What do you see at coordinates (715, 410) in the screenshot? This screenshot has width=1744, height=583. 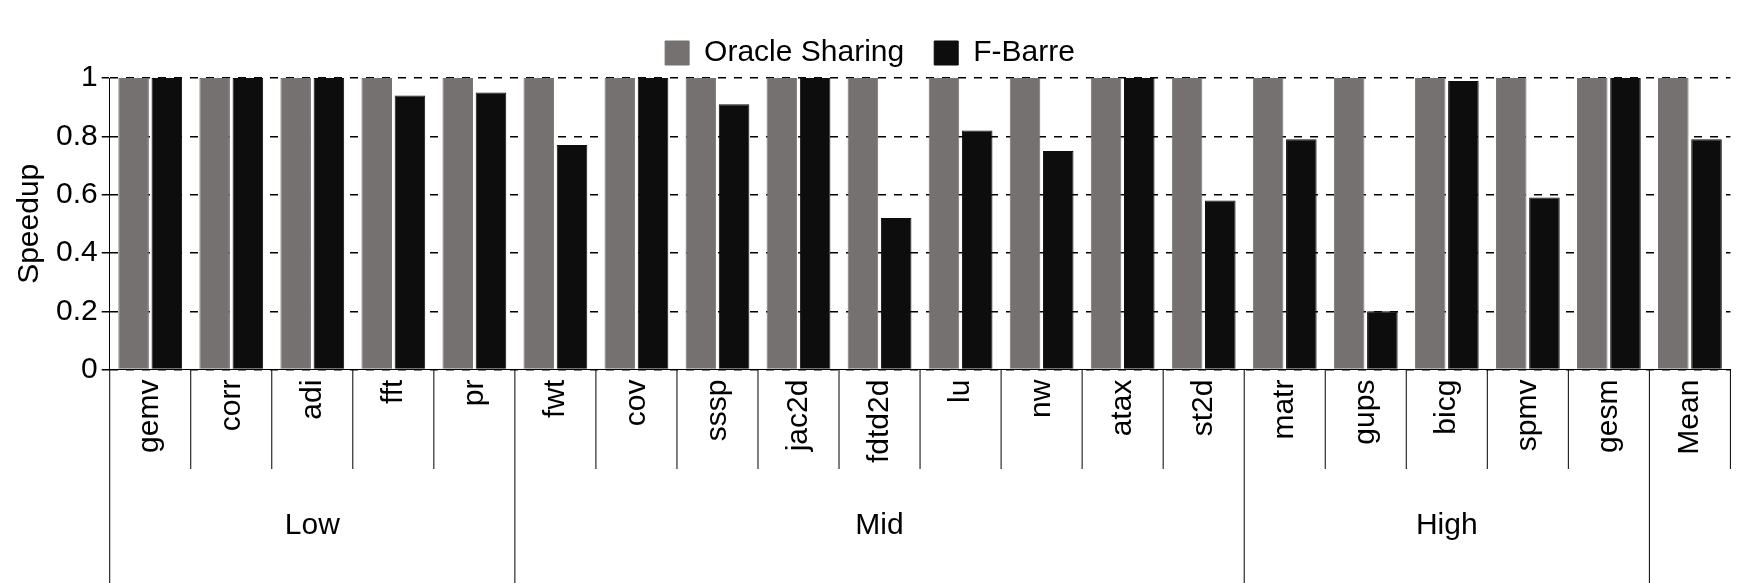 I see `x-tick-label: sssp` at bounding box center [715, 410].